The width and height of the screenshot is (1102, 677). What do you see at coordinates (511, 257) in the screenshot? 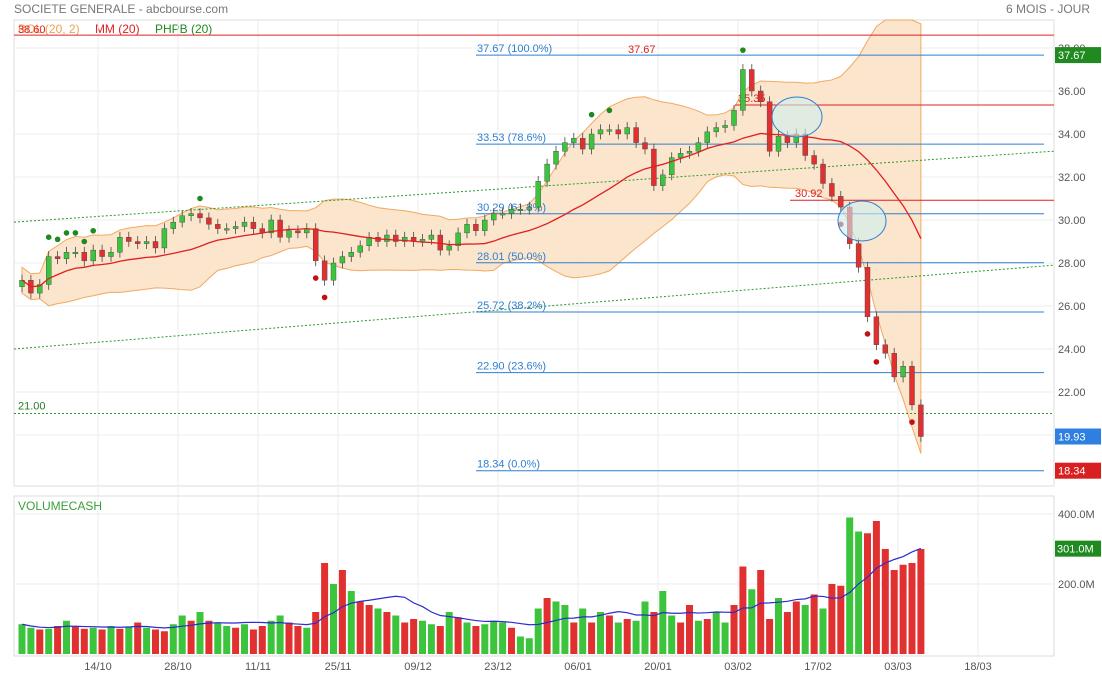
I see `fibonacci-label: 28.01 (50.0%)` at bounding box center [511, 257].